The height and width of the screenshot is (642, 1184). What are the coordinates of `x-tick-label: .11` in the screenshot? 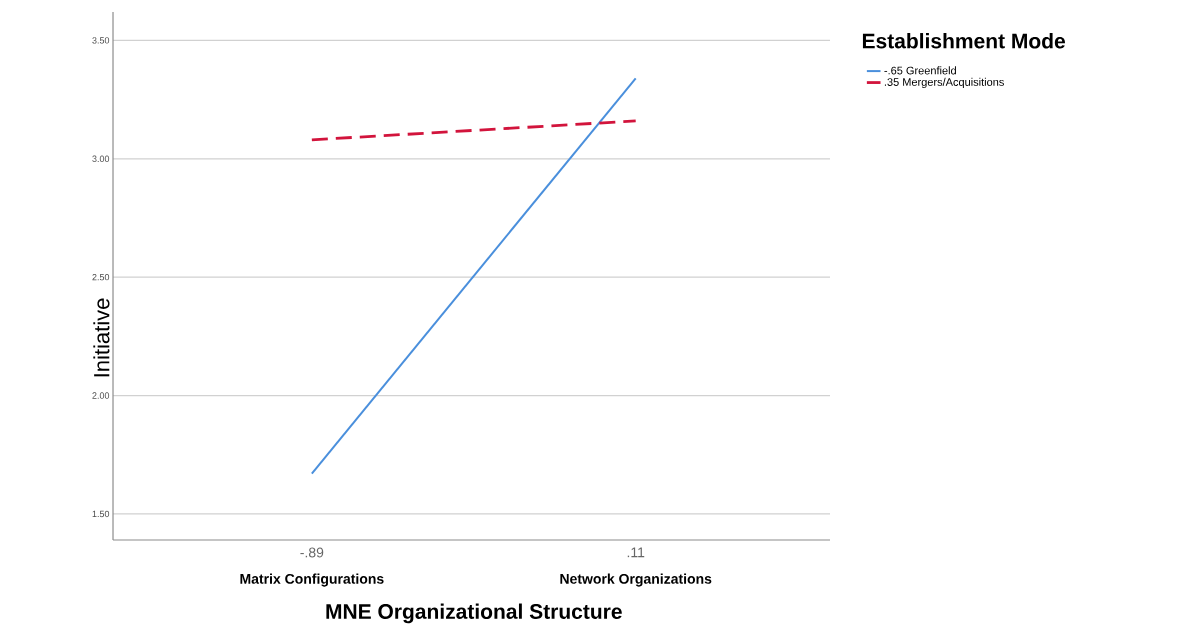 It's located at (636, 552).